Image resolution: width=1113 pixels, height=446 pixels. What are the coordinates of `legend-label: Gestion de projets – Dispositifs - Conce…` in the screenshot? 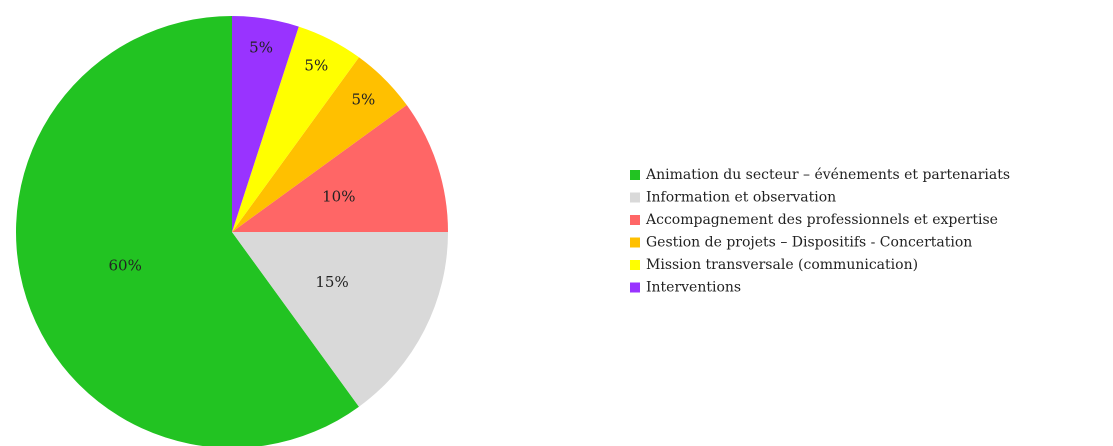 It's located at (809, 243).